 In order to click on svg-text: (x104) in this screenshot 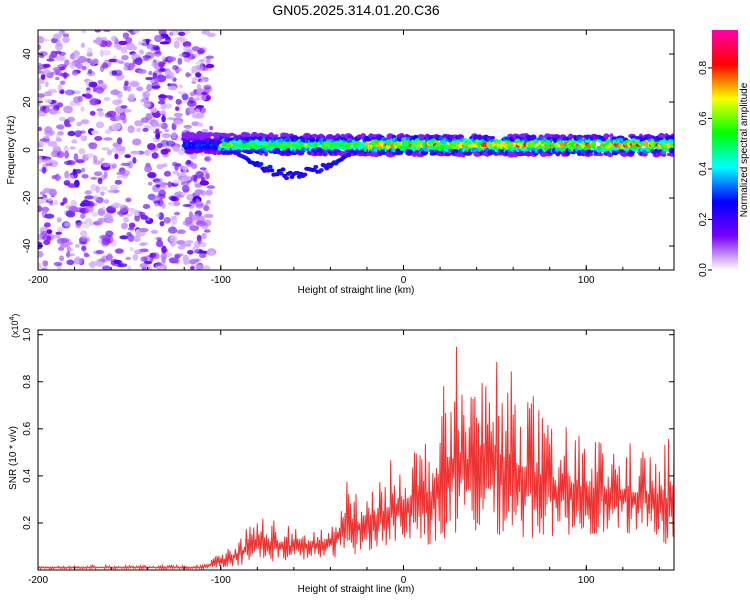, I will do `click(14, 326)`.